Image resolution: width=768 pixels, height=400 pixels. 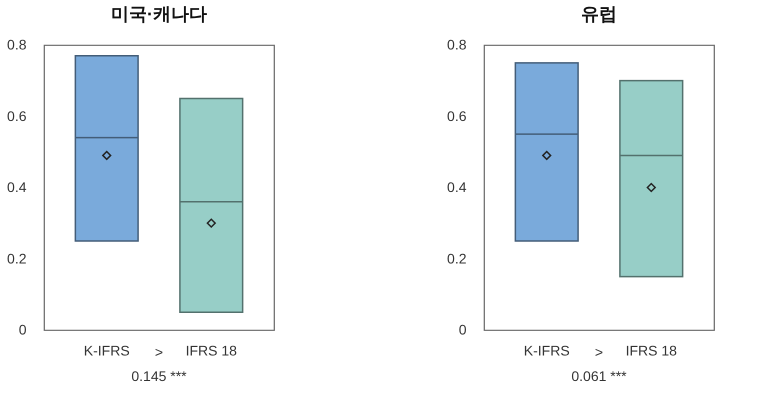 I want to click on chart-title: 미국·캐나다, so click(x=159, y=14).